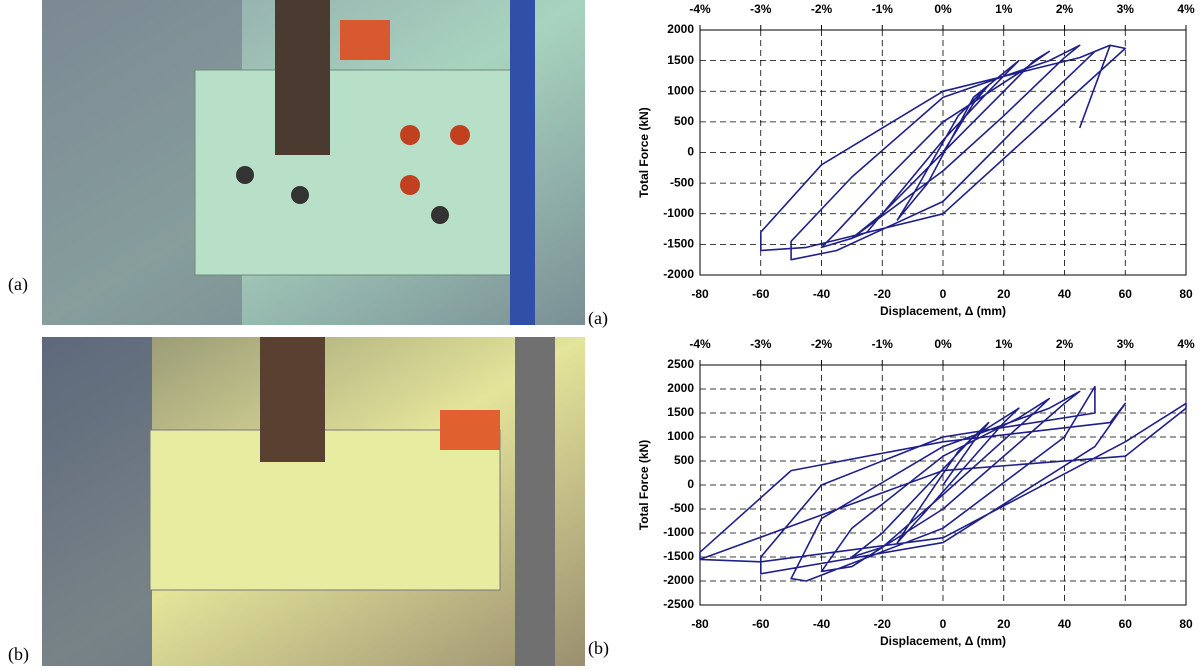 The image size is (1201, 671). Describe the element at coordinates (598, 648) in the screenshot. I see `panel-label: (b)` at that location.